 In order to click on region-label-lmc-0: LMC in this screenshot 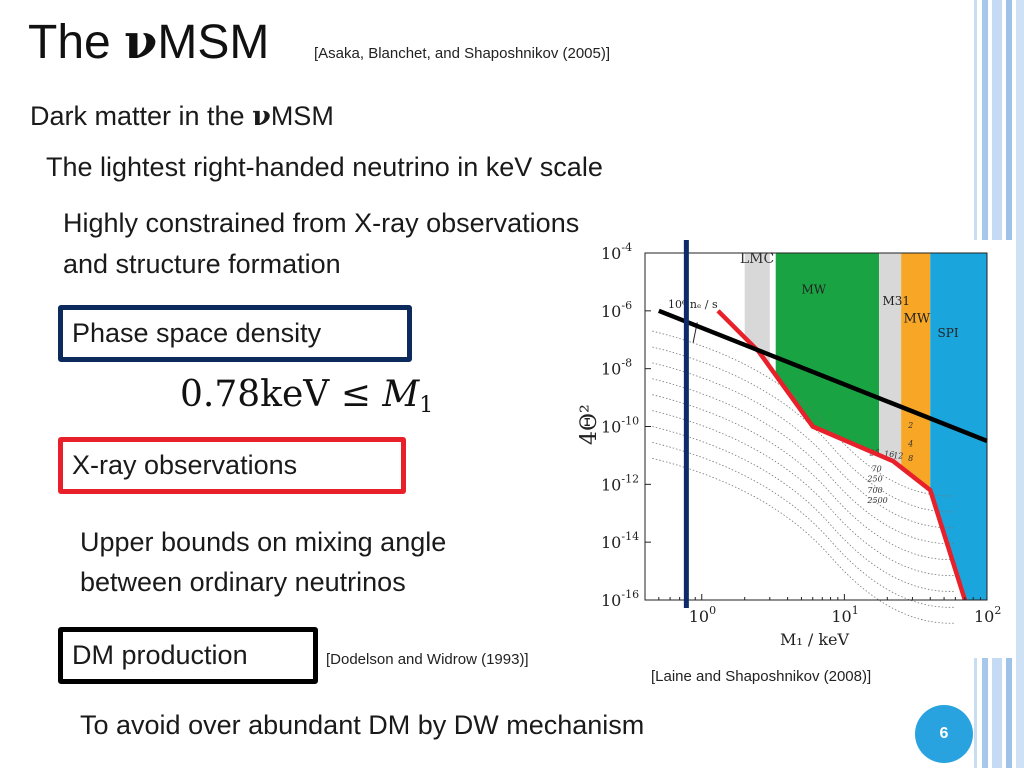, I will do `click(757, 259)`.